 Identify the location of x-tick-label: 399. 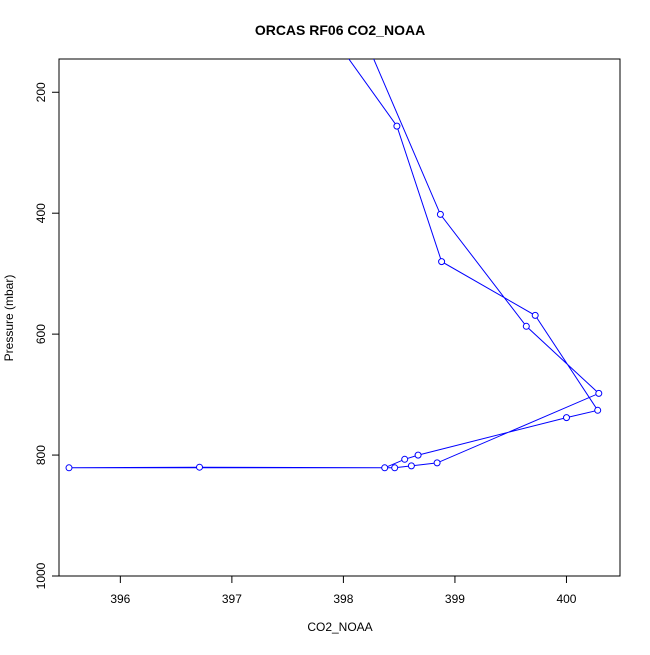
(455, 599).